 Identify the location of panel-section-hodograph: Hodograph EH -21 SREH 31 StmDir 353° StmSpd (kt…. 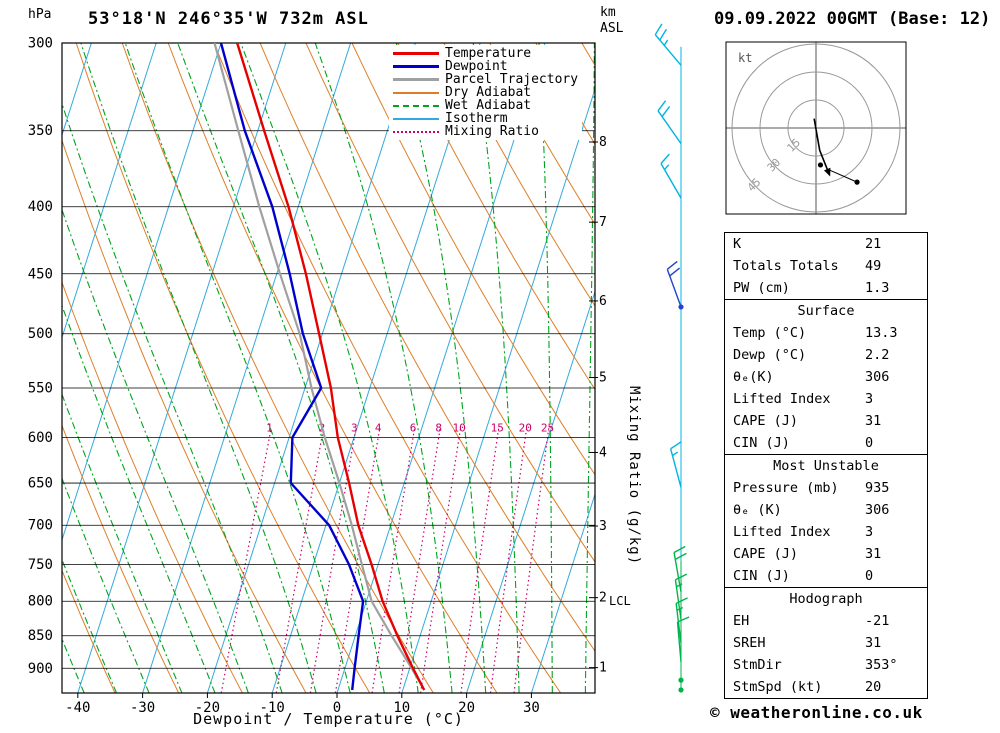
(826, 643).